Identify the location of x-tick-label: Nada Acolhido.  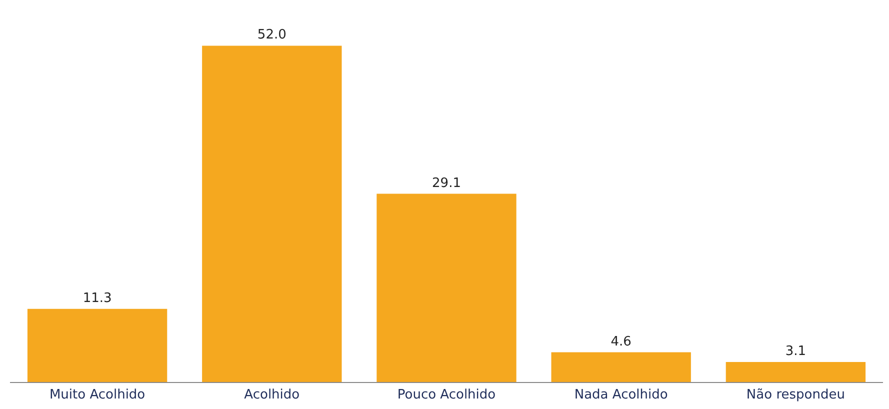
(621, 395).